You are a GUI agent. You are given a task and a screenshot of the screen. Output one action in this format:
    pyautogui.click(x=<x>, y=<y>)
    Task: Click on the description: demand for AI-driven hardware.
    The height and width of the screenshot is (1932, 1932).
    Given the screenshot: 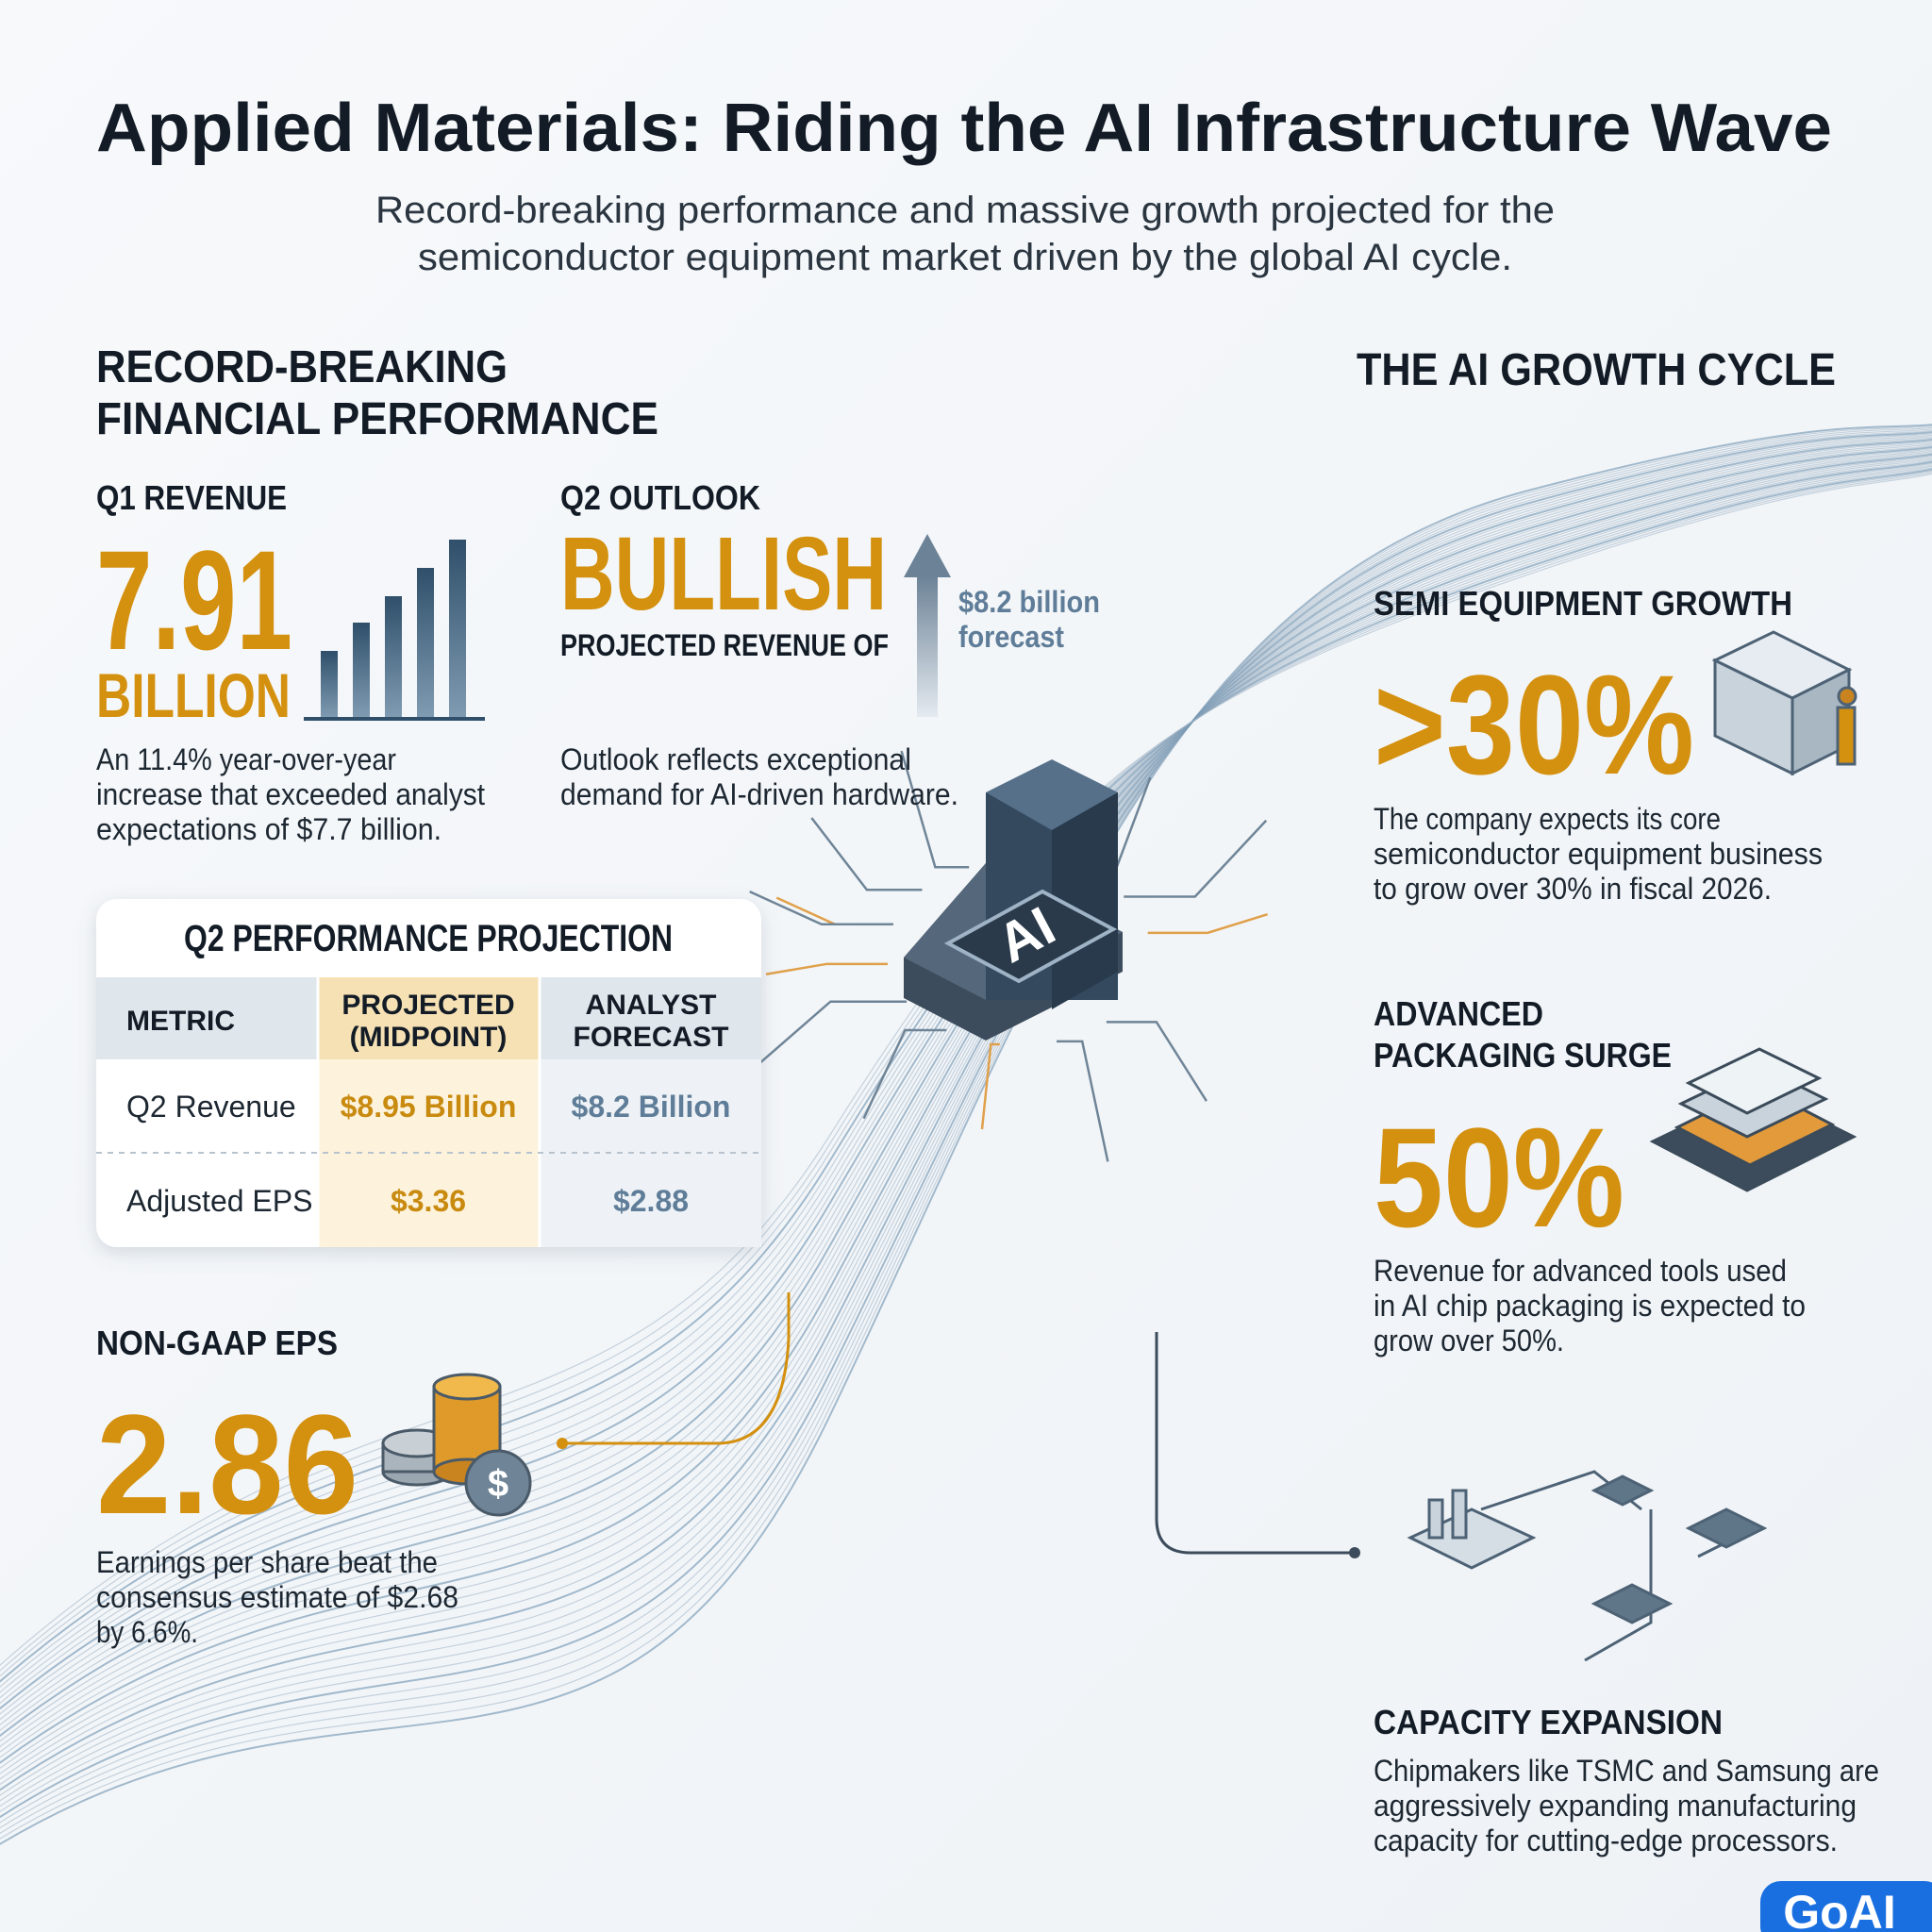 What is the action you would take?
    pyautogui.click(x=759, y=794)
    